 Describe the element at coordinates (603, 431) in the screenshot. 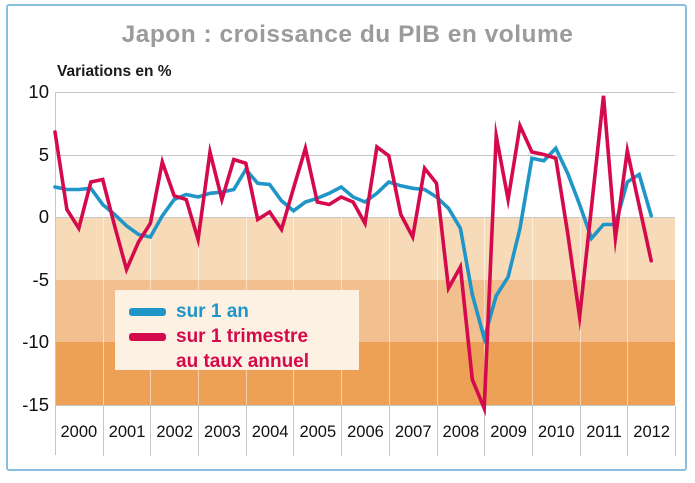

I see `x-year-label: 2011` at that location.